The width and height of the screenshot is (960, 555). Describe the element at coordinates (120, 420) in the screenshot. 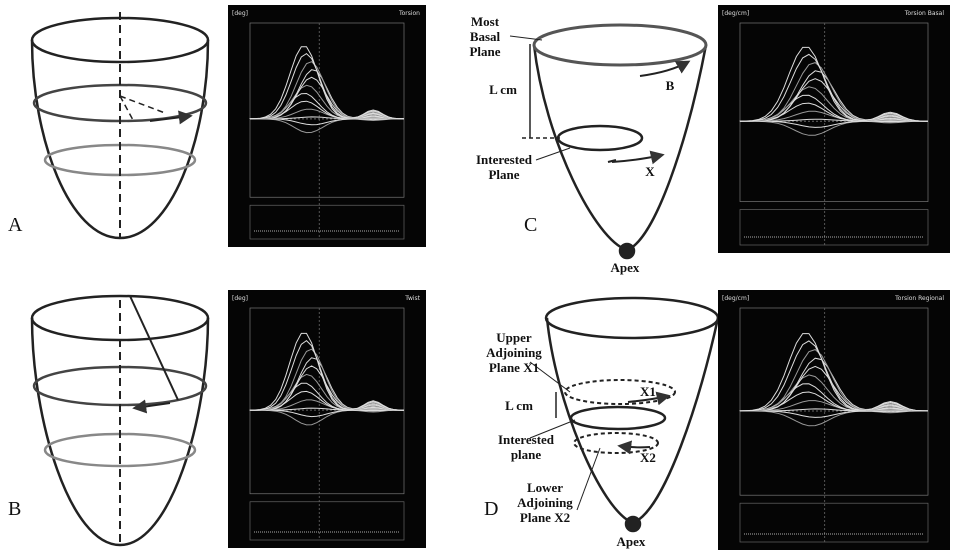

I see `heart-b` at that location.